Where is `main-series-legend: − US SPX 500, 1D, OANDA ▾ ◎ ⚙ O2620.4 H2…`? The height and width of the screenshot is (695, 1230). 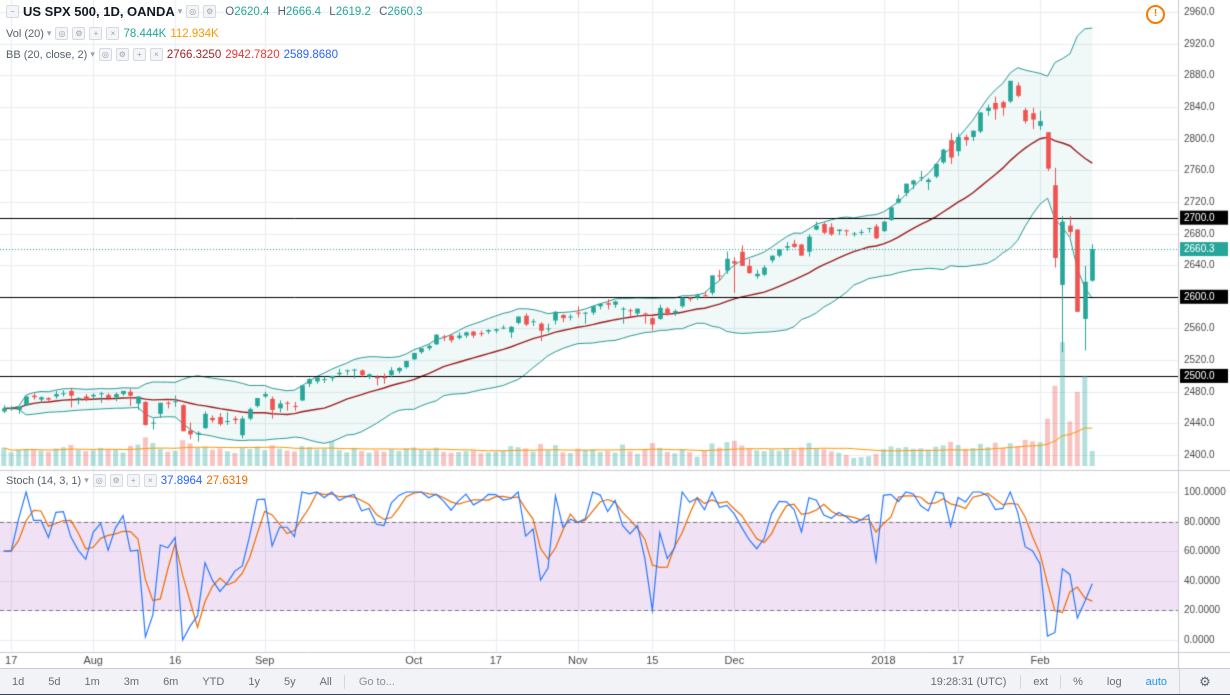 main-series-legend: − US SPX 500, 1D, OANDA ▾ ◎ ⚙ O2620.4 H2… is located at coordinates (214, 11).